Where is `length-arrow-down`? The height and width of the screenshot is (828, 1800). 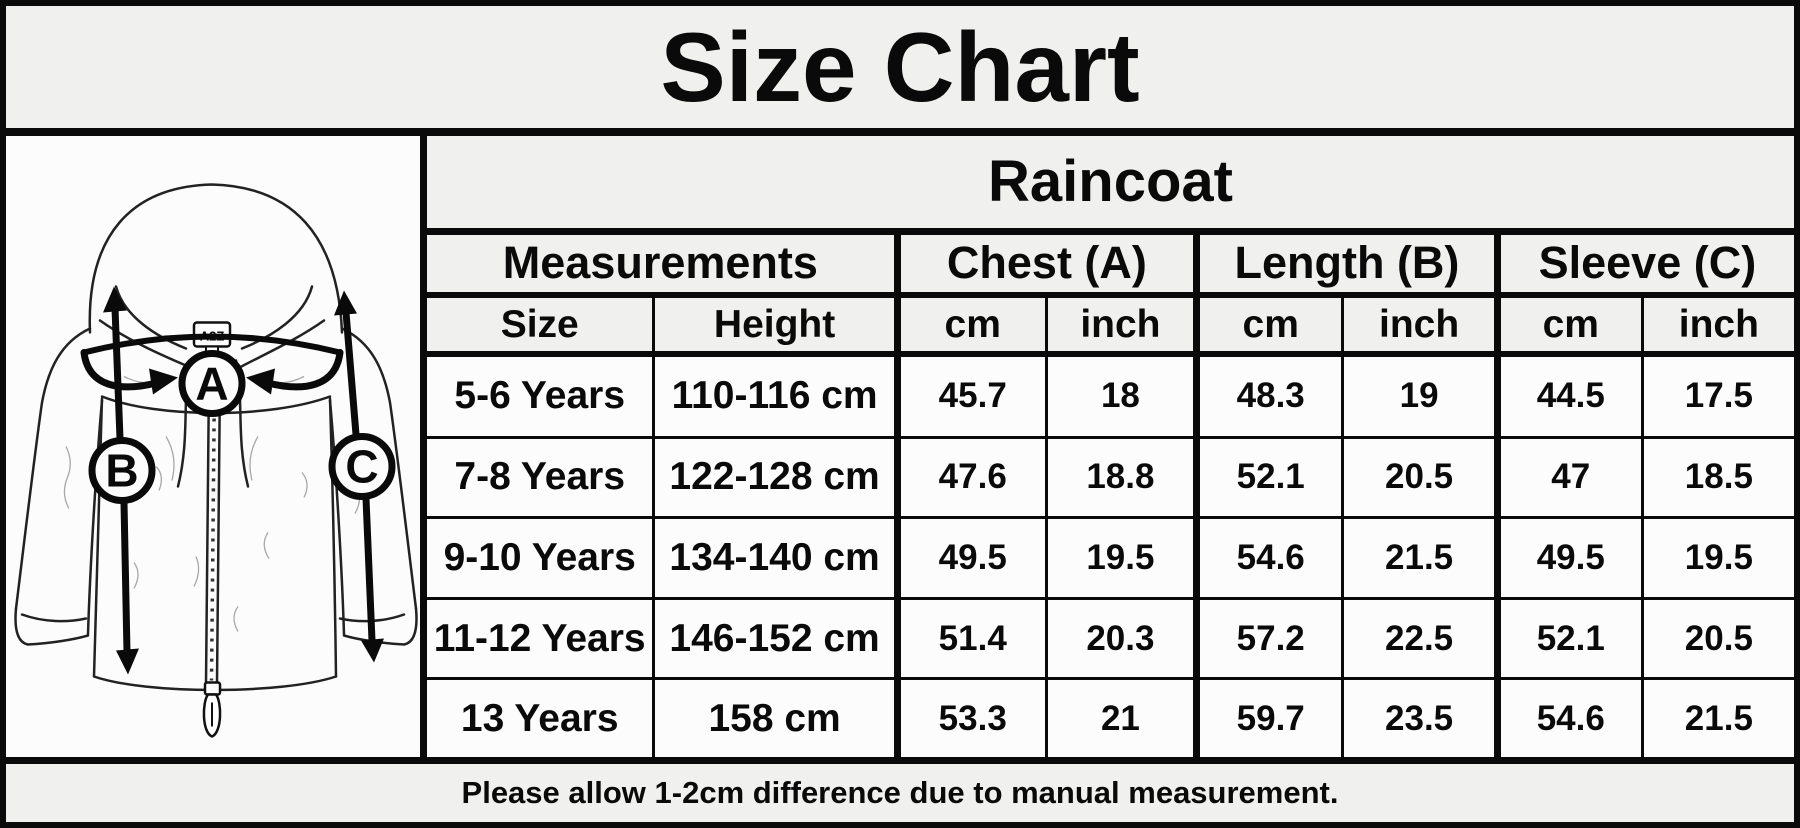 length-arrow-down is located at coordinates (125, 577).